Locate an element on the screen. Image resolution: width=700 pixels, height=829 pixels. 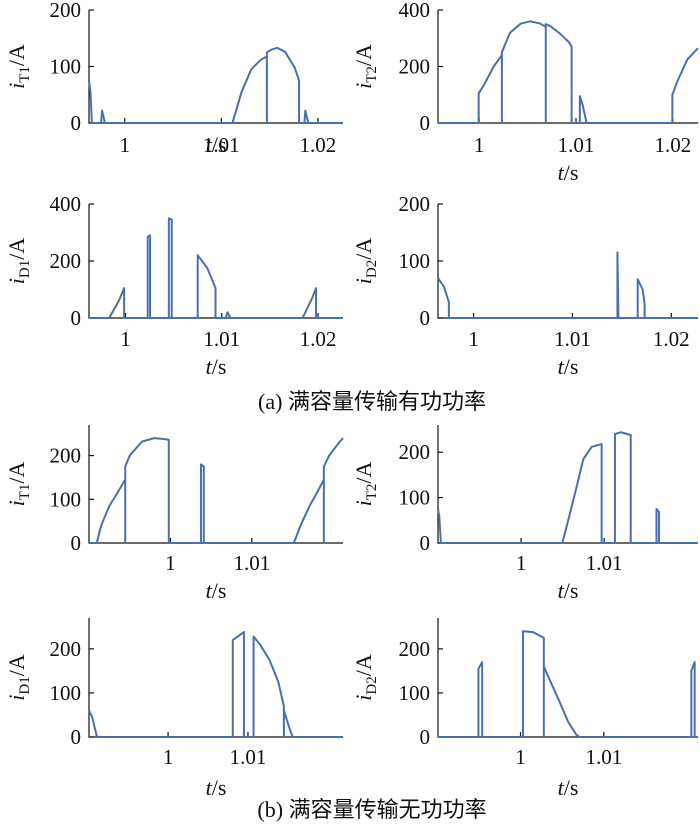
series-line-b4 is located at coordinates (568, 684).